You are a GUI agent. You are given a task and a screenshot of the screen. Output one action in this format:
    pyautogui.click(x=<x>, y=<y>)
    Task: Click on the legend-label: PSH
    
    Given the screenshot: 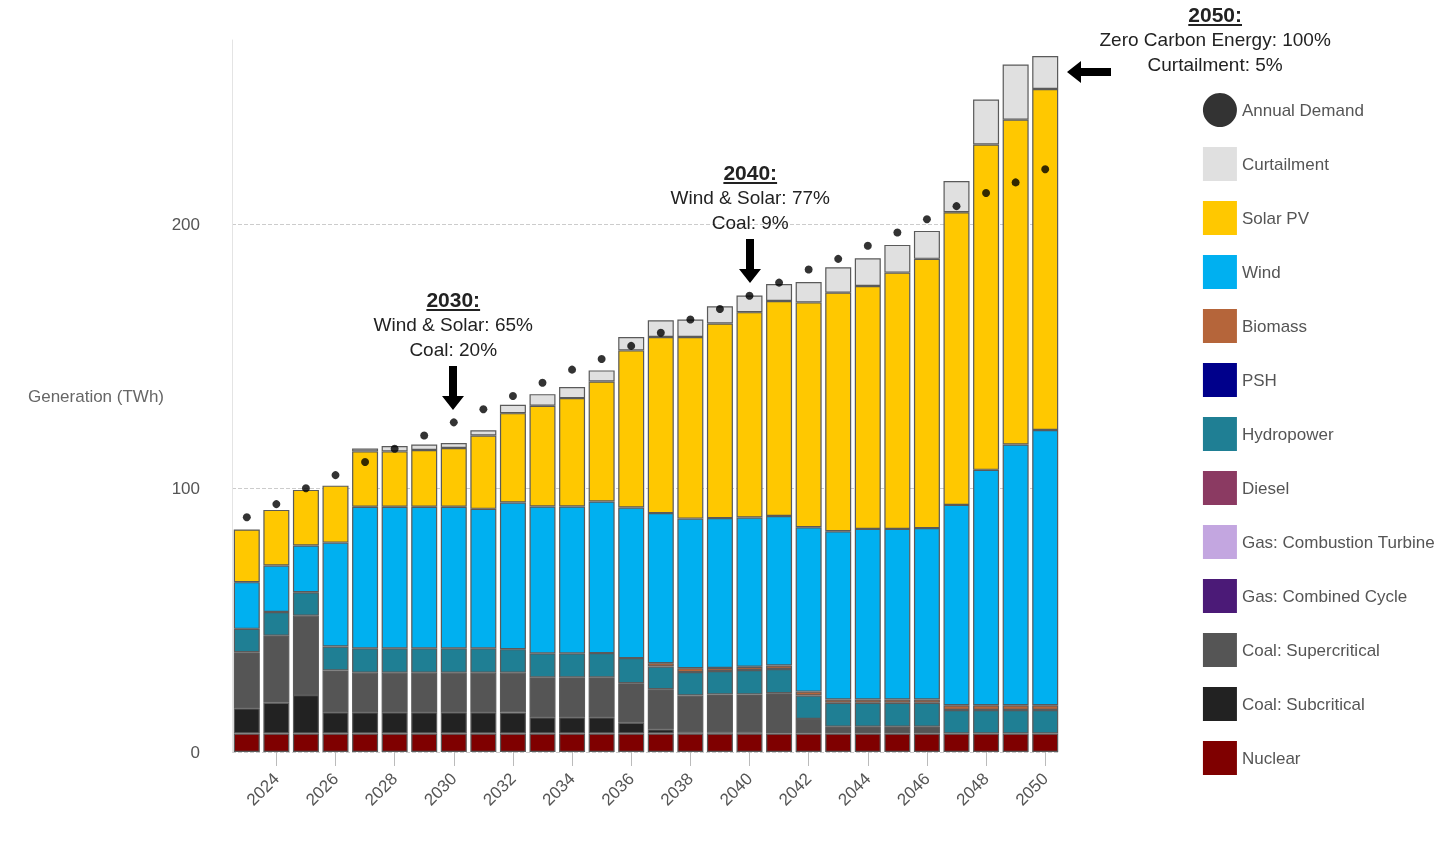 What is the action you would take?
    pyautogui.click(x=1259, y=380)
    